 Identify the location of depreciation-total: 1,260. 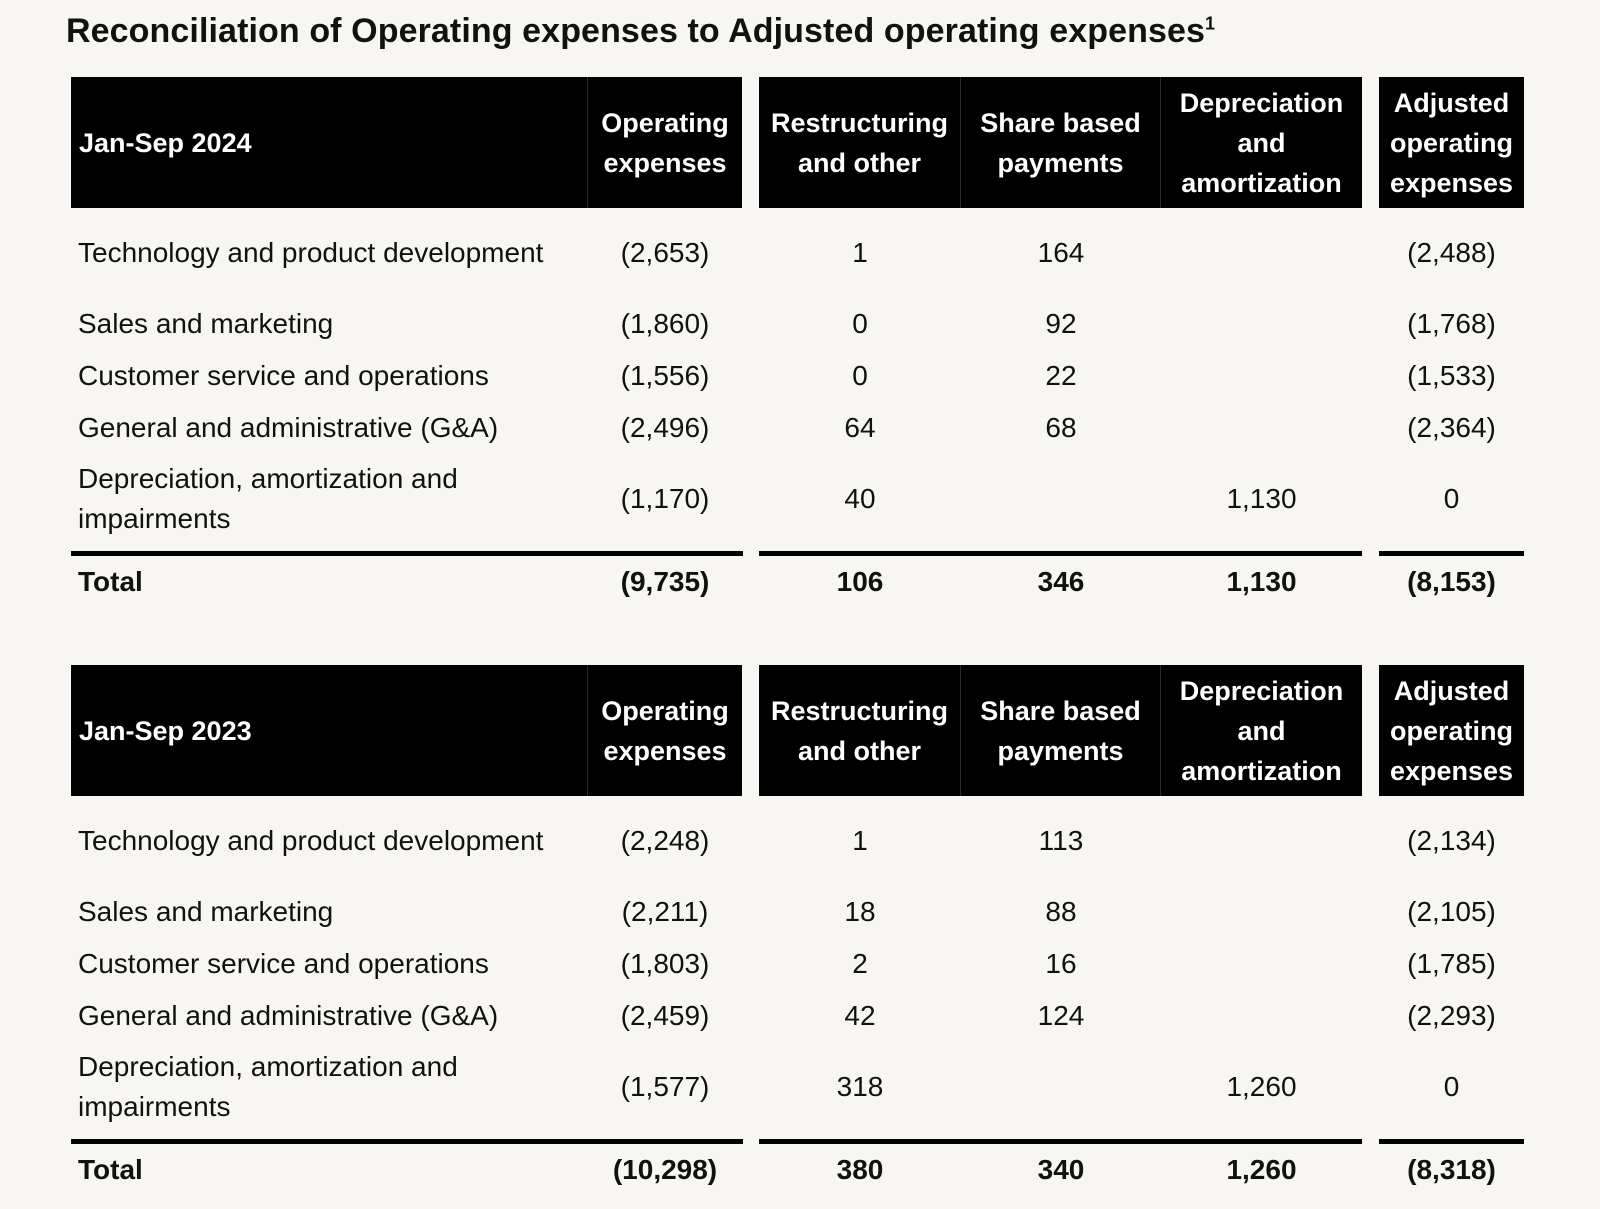
(1261, 1169).